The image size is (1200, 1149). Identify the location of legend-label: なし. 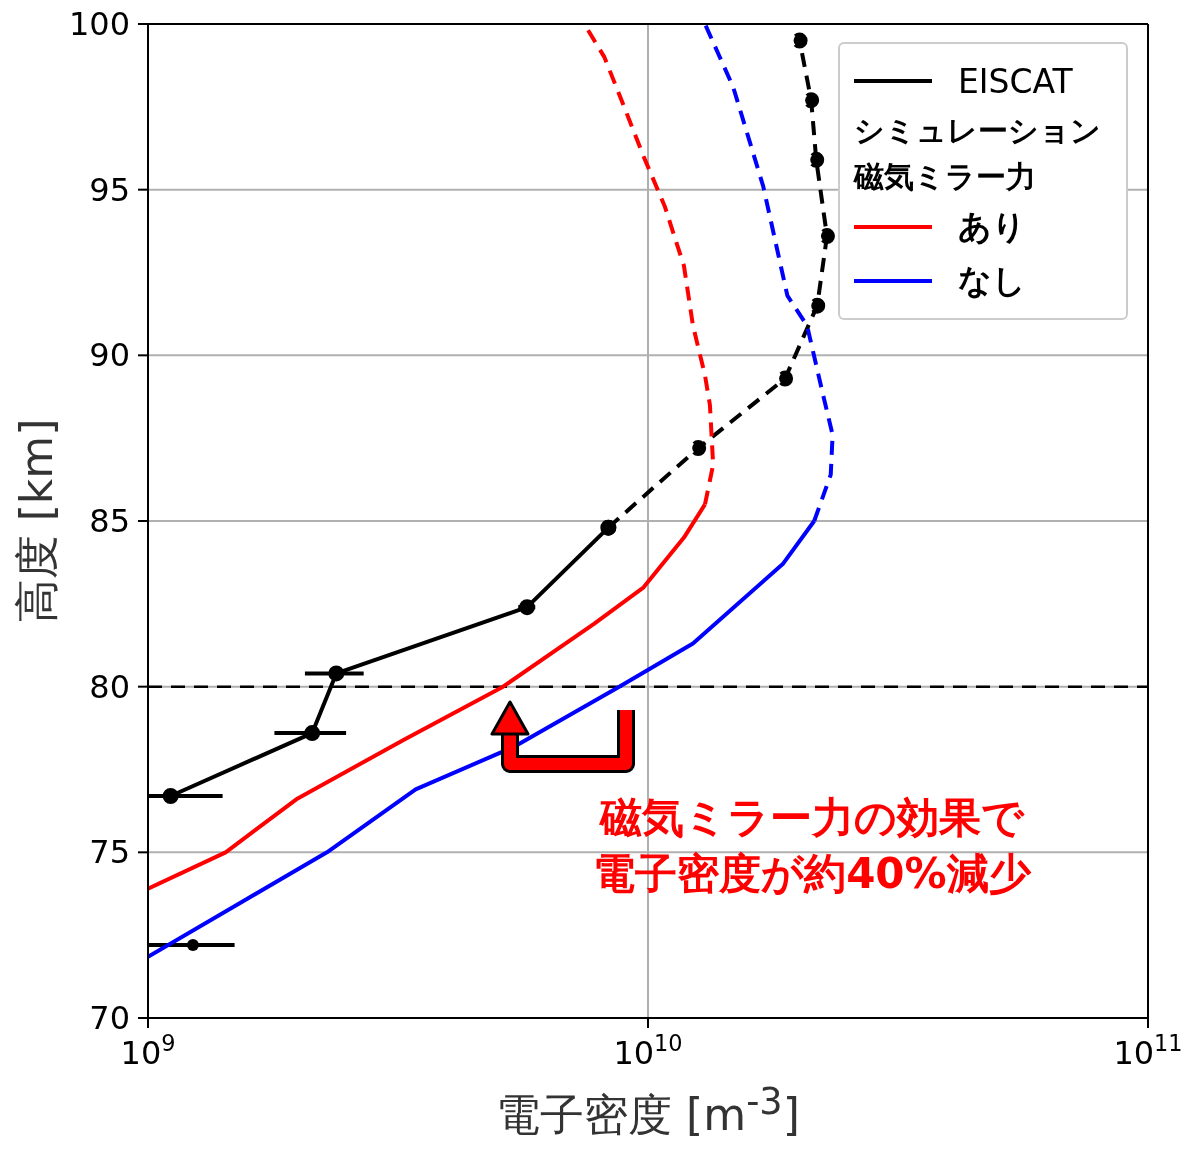
(992, 280).